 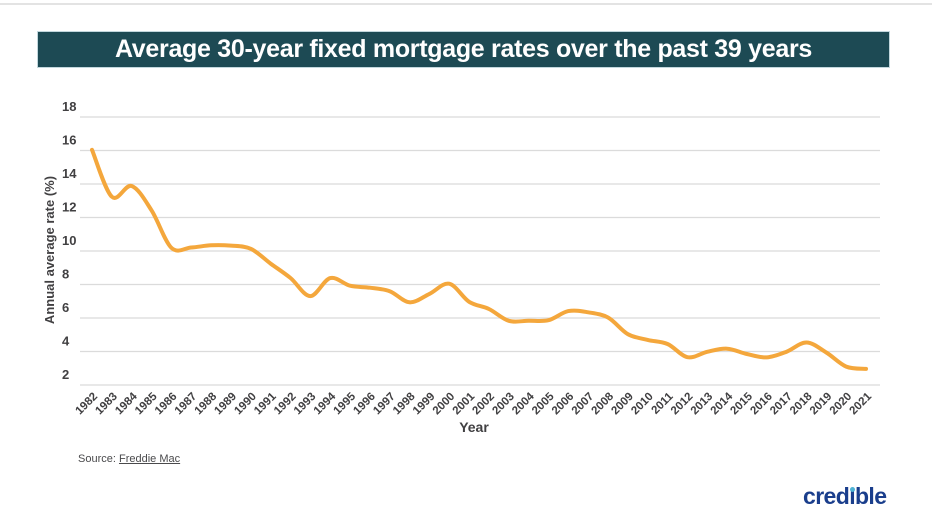 What do you see at coordinates (69, 240) in the screenshot?
I see `y-tick-label: 10` at bounding box center [69, 240].